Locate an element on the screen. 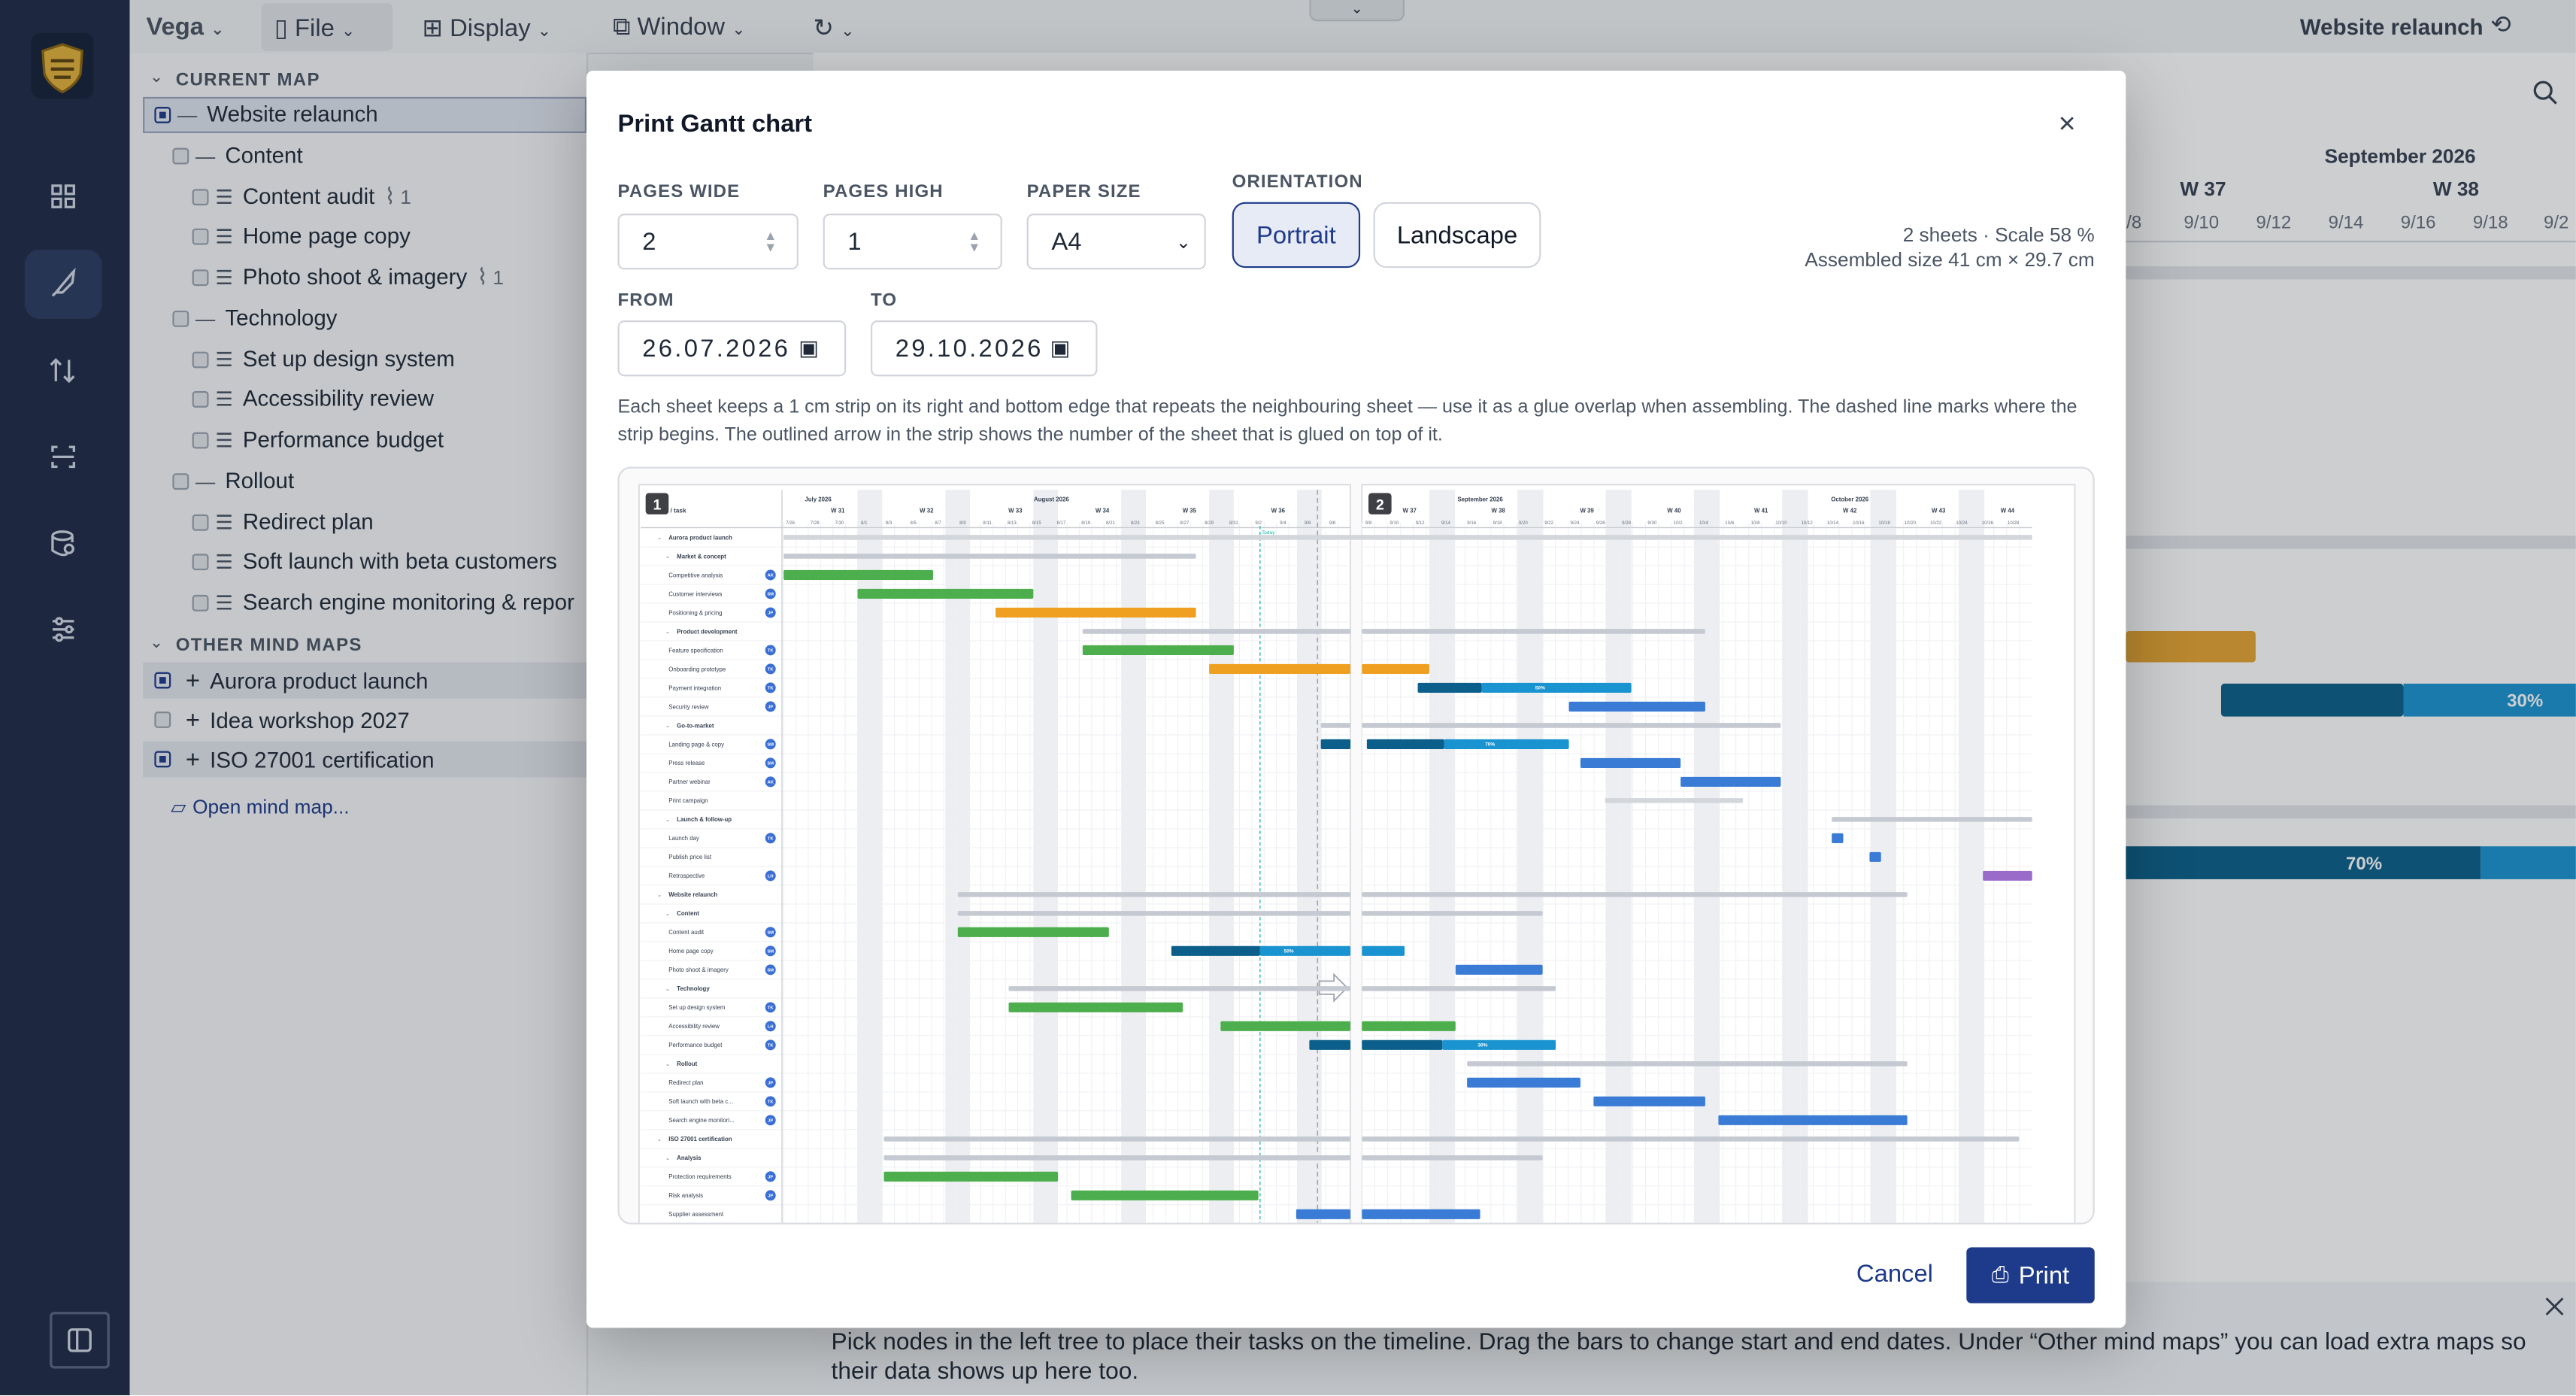 This screenshot has height=1396, width=2576. tree-row: — Website relaunch is located at coordinates (277, 114).